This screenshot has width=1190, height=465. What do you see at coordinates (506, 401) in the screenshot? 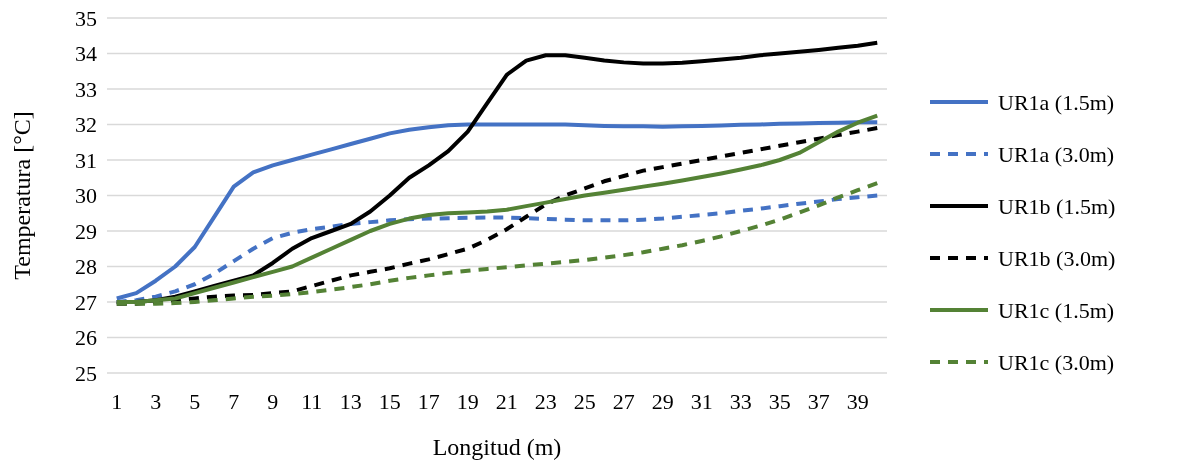
I see `x-tick-label: 21` at bounding box center [506, 401].